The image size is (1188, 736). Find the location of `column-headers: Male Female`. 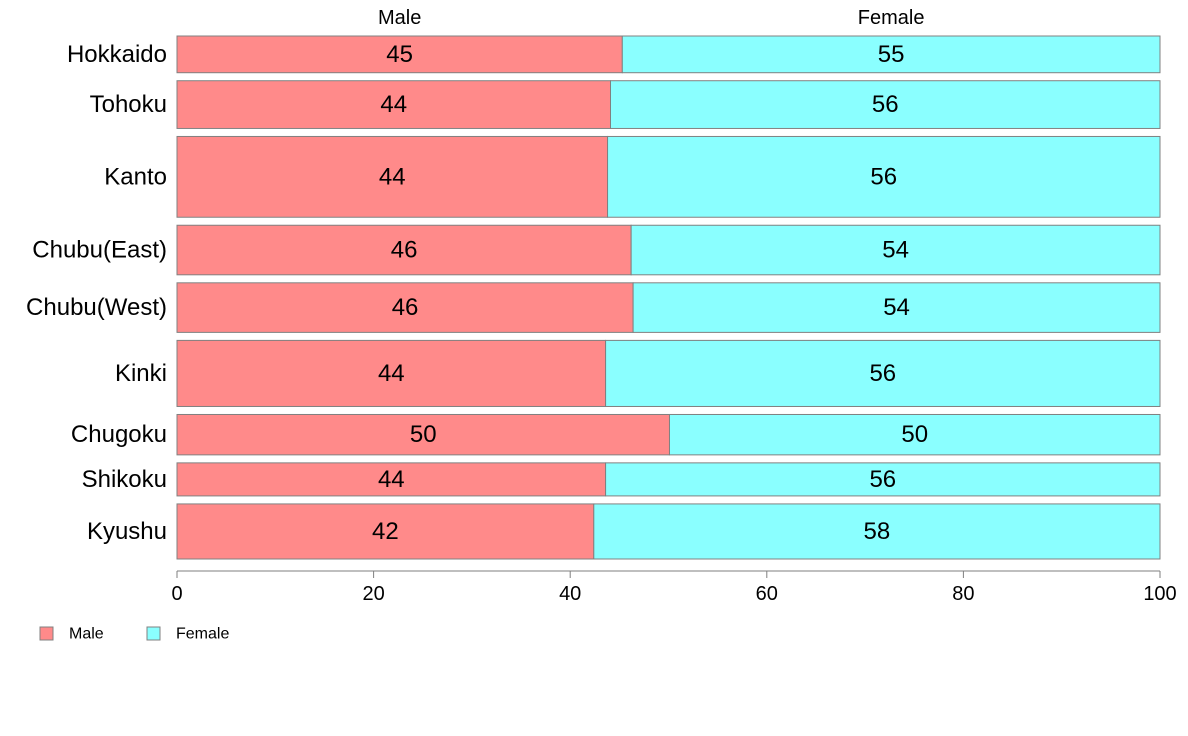

column-headers: Male Female is located at coordinates (651, 18).